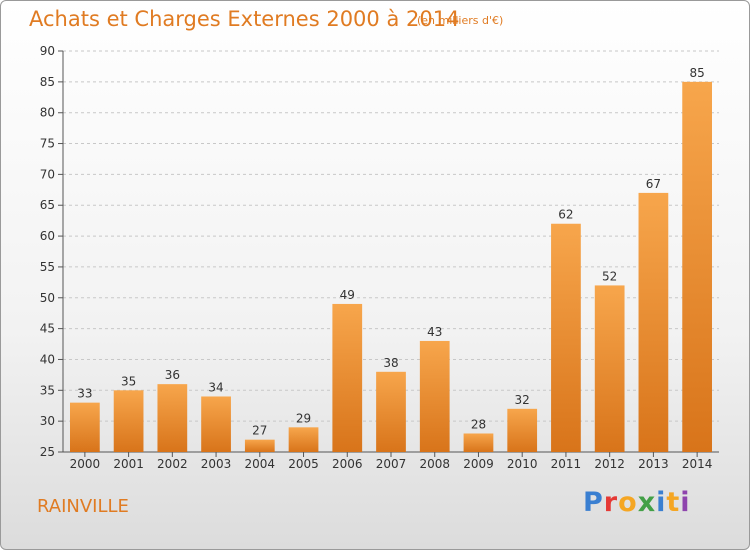 Image resolution: width=750 pixels, height=550 pixels. What do you see at coordinates (47, 329) in the screenshot?
I see `y-tick-label: 45` at bounding box center [47, 329].